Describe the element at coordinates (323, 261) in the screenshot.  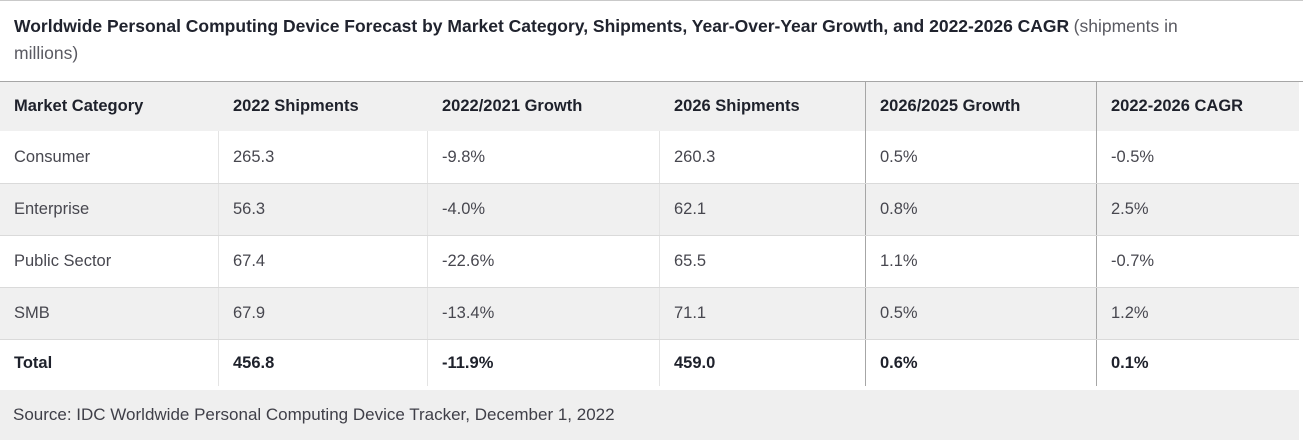
I see `cell-2022-shipments: 67.4` at that location.